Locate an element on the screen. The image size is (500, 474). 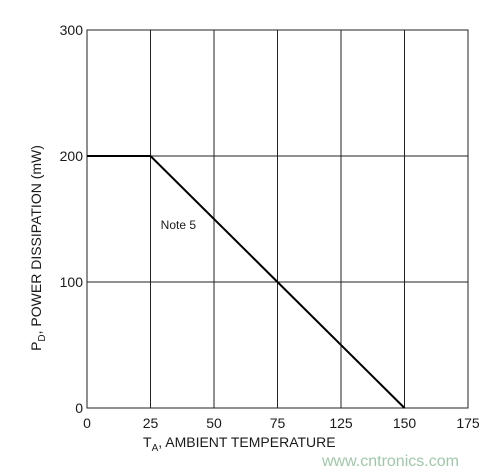
x-tick-label: 175 is located at coordinates (468, 423).